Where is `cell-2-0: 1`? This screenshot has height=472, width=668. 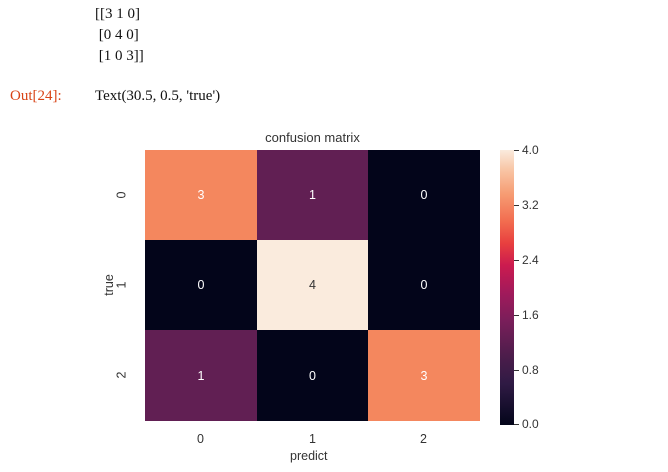 cell-2-0: 1 is located at coordinates (201, 375).